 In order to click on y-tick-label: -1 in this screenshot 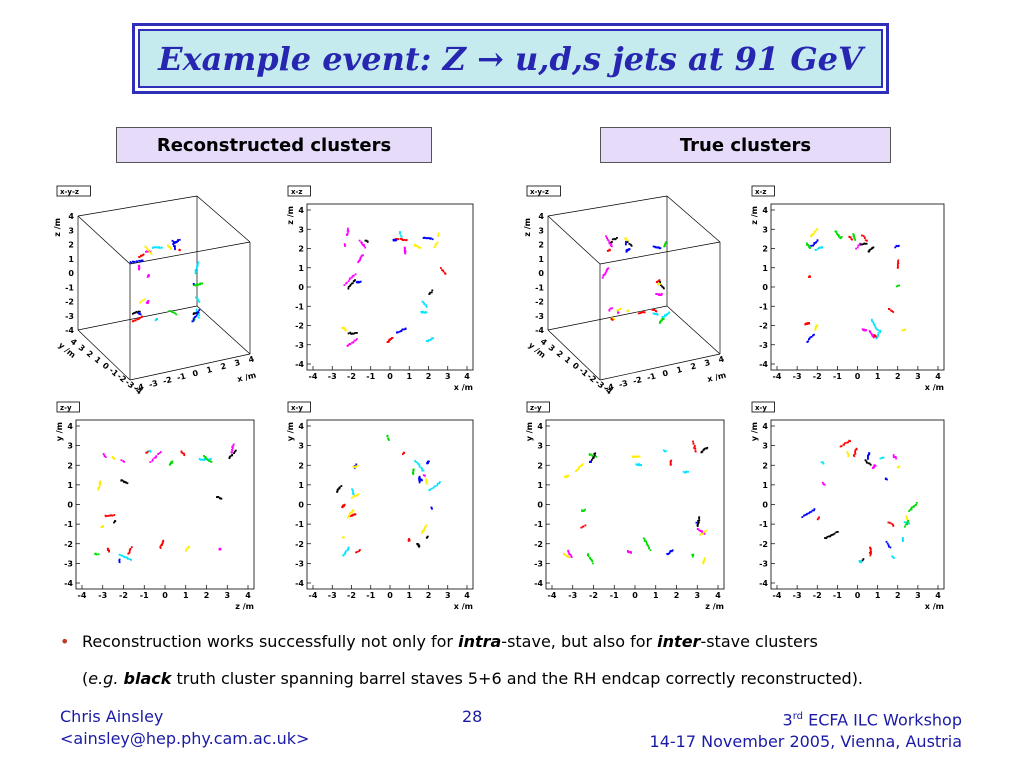, I will do `click(763, 306)`.